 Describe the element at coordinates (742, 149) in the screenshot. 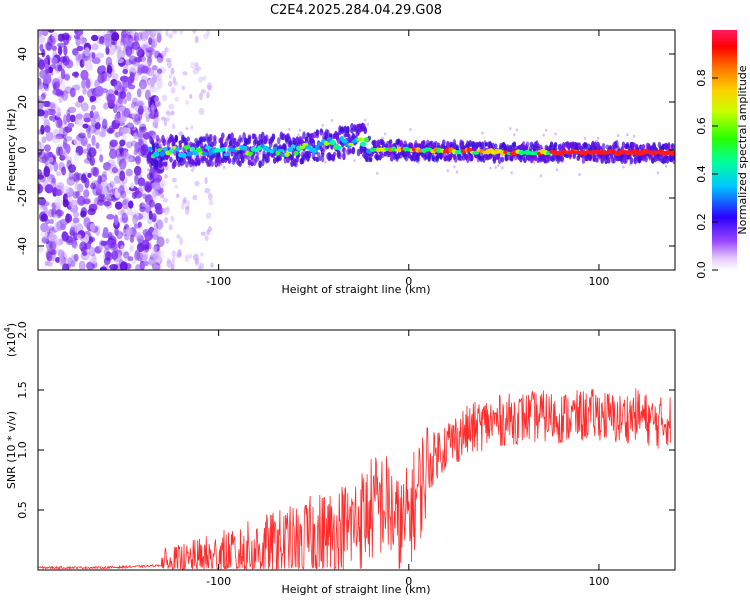

I see `colorbar-label: Normalized spectral amplitude` at that location.